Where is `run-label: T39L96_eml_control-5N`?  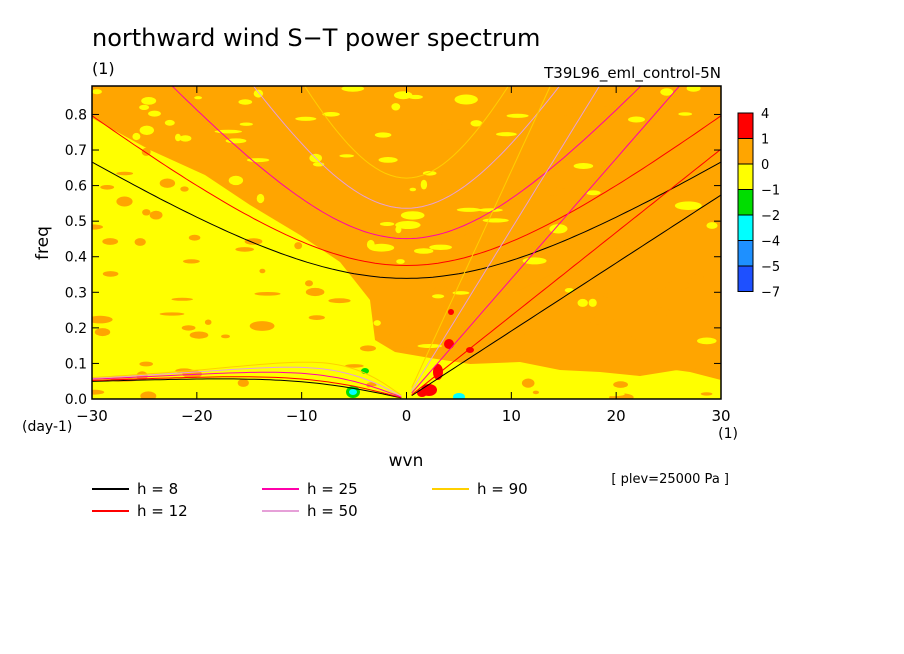 run-label: T39L96_eml_control-5N is located at coordinates (632, 73).